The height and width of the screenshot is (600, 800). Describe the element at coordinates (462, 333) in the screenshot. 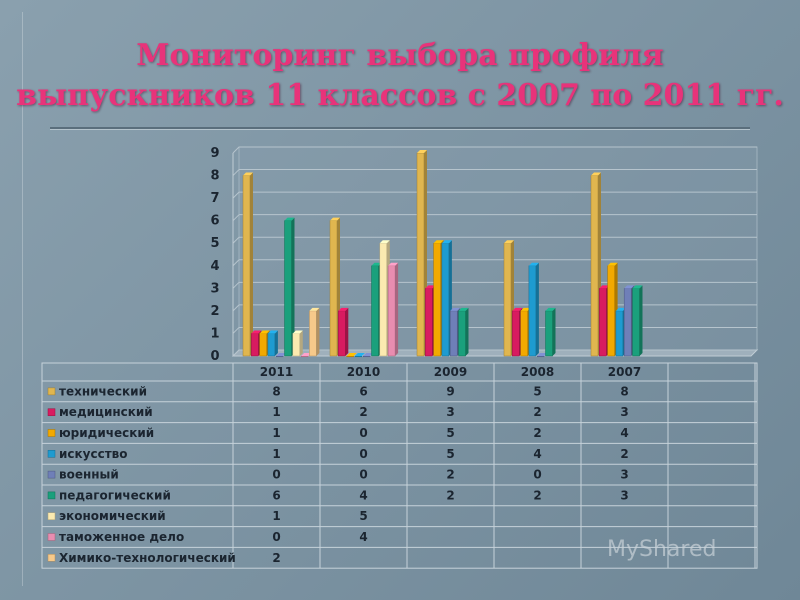

I see `bar-педагогический-2009` at that location.